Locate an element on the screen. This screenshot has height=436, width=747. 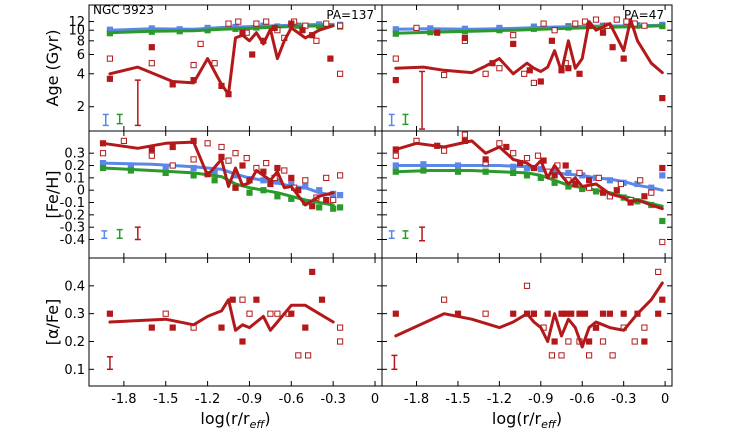
panel-data-feh-right is located at coordinates (527, 188).